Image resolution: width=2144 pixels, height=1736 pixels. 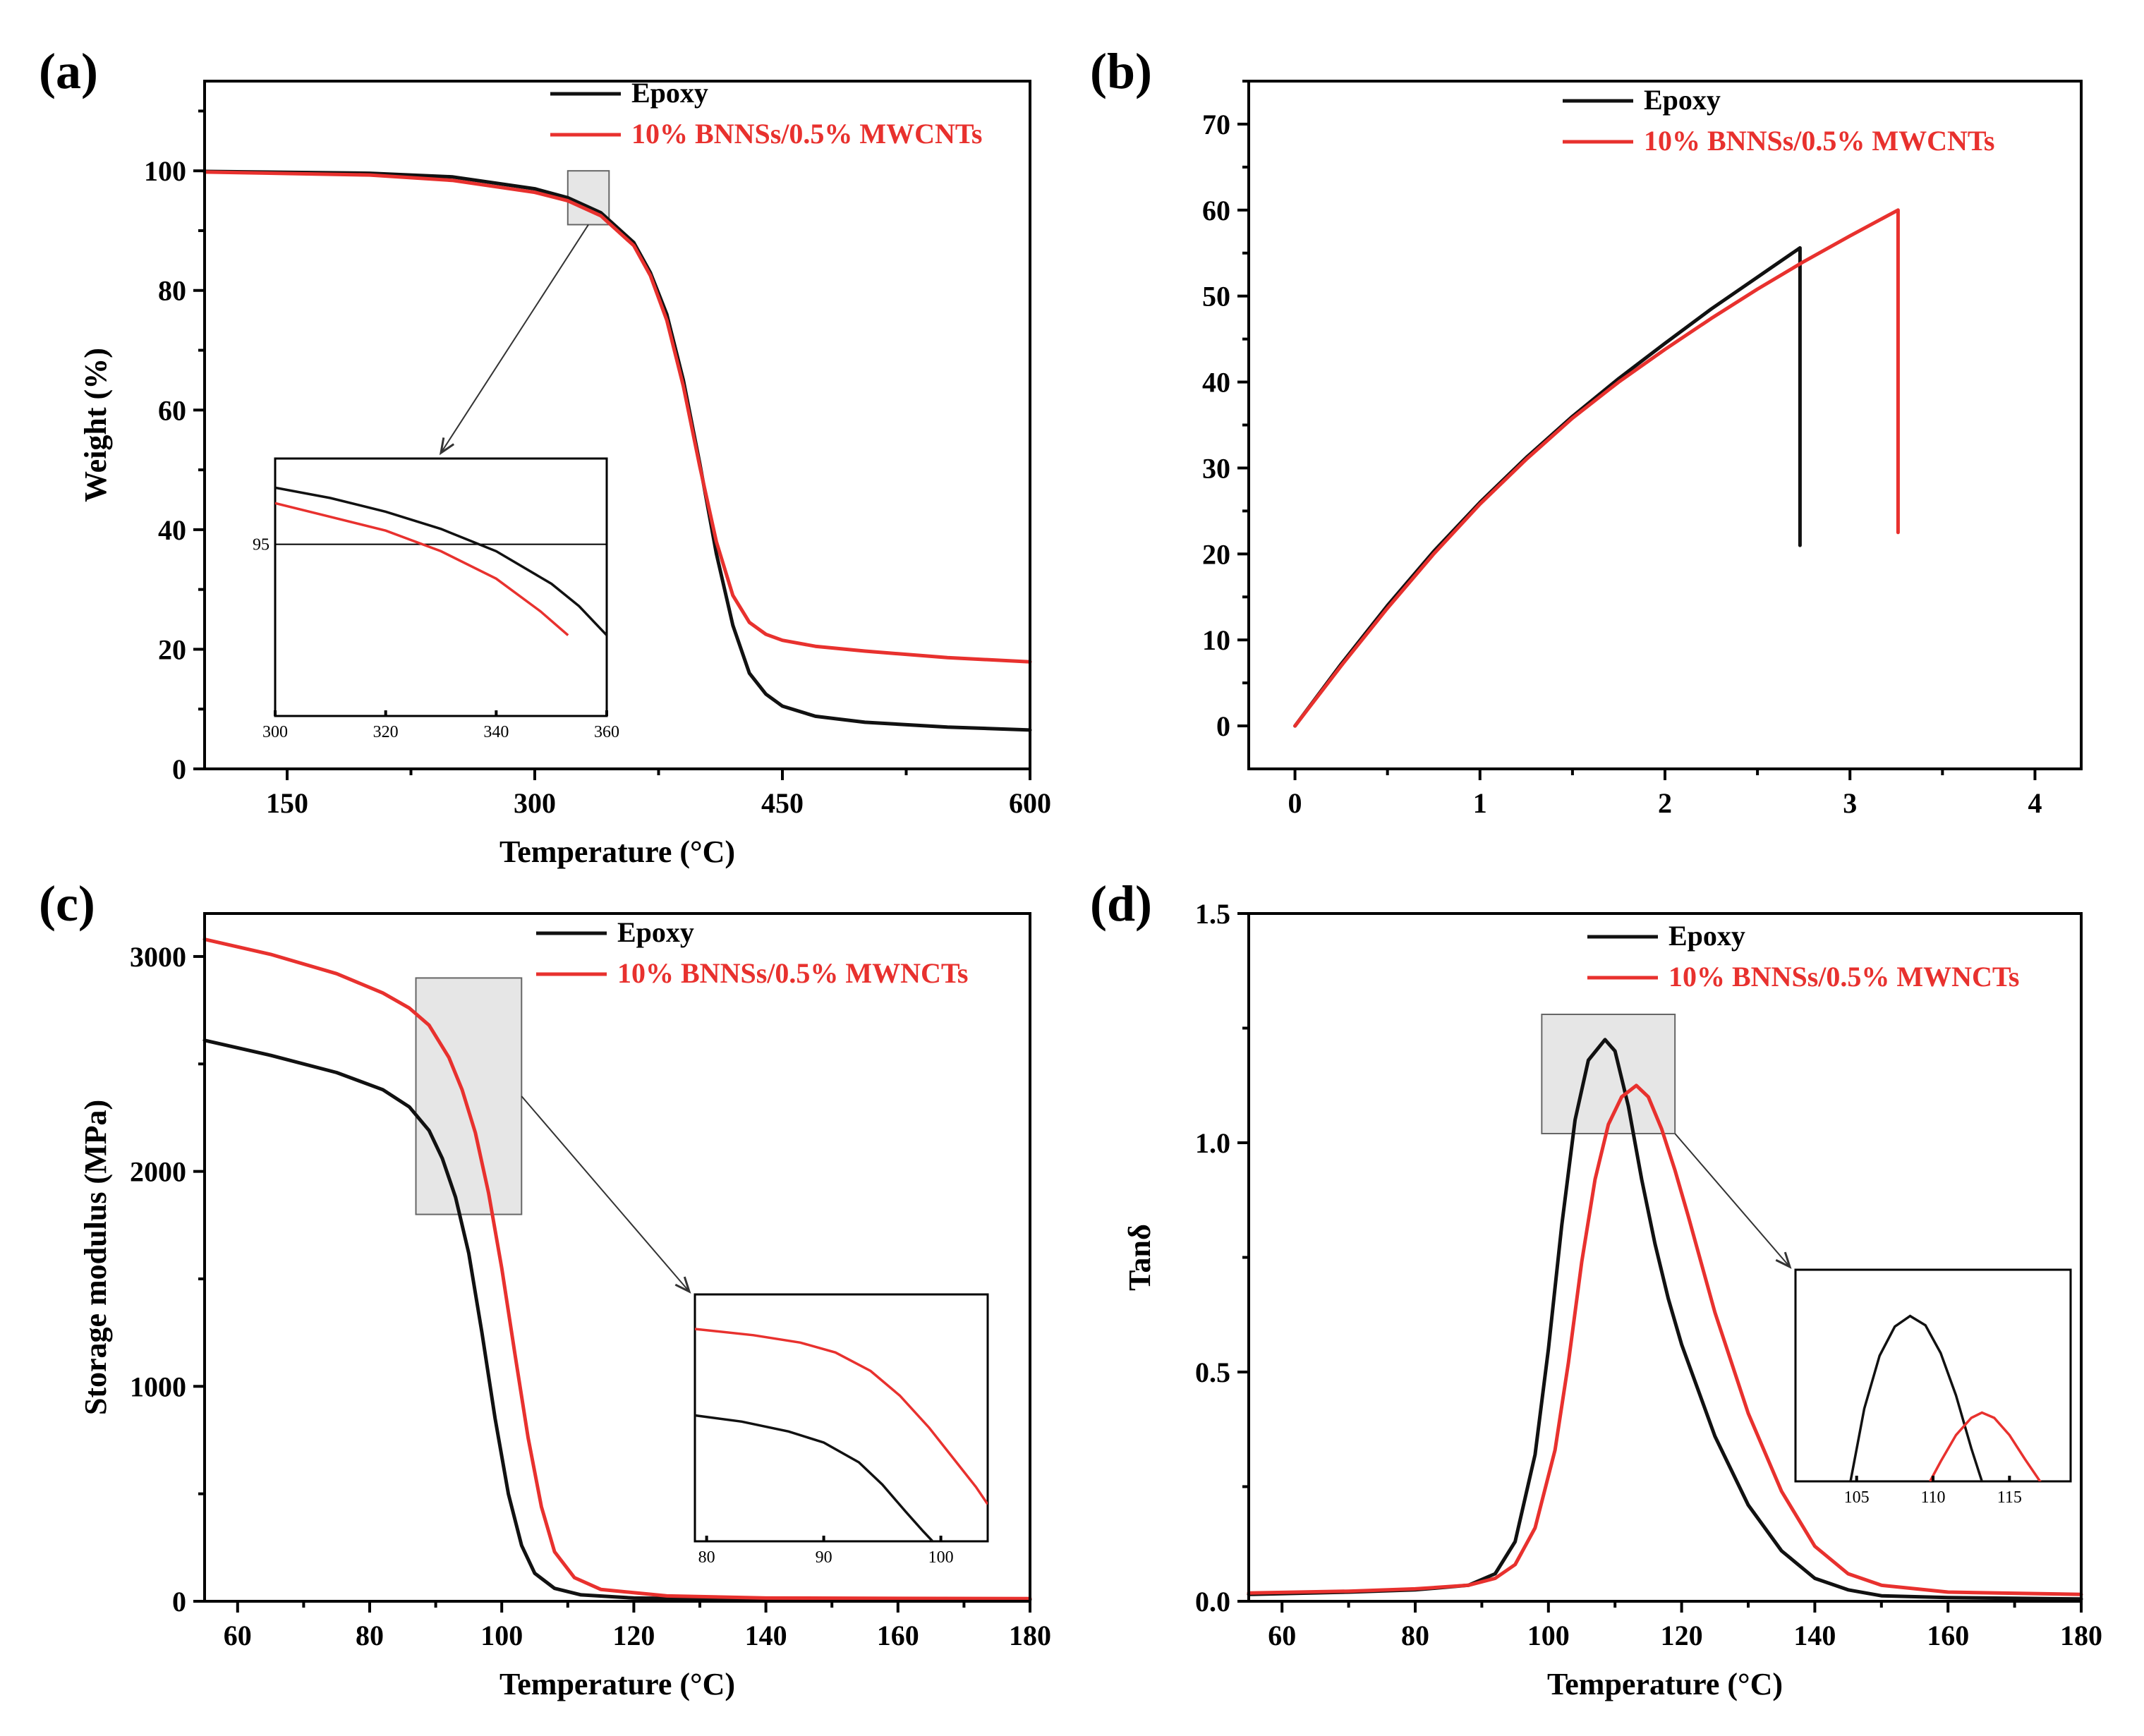 I want to click on inset-x-tick-label-a: 340, so click(x=496, y=732).